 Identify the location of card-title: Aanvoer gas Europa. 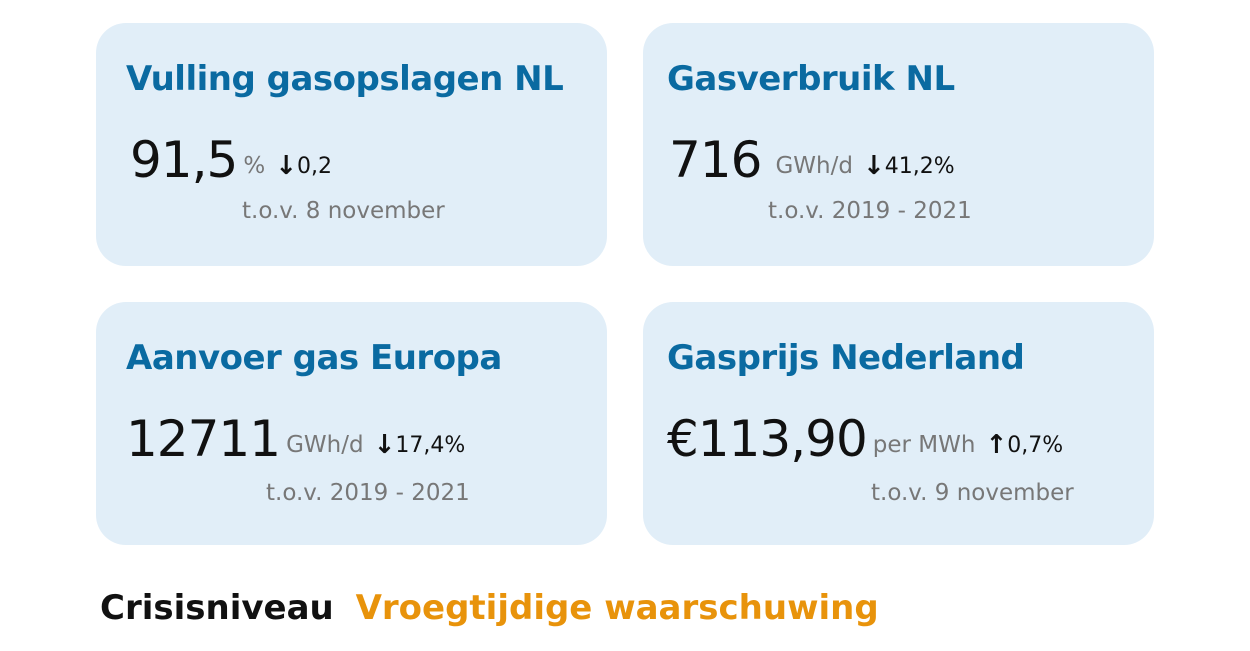
(314, 358).